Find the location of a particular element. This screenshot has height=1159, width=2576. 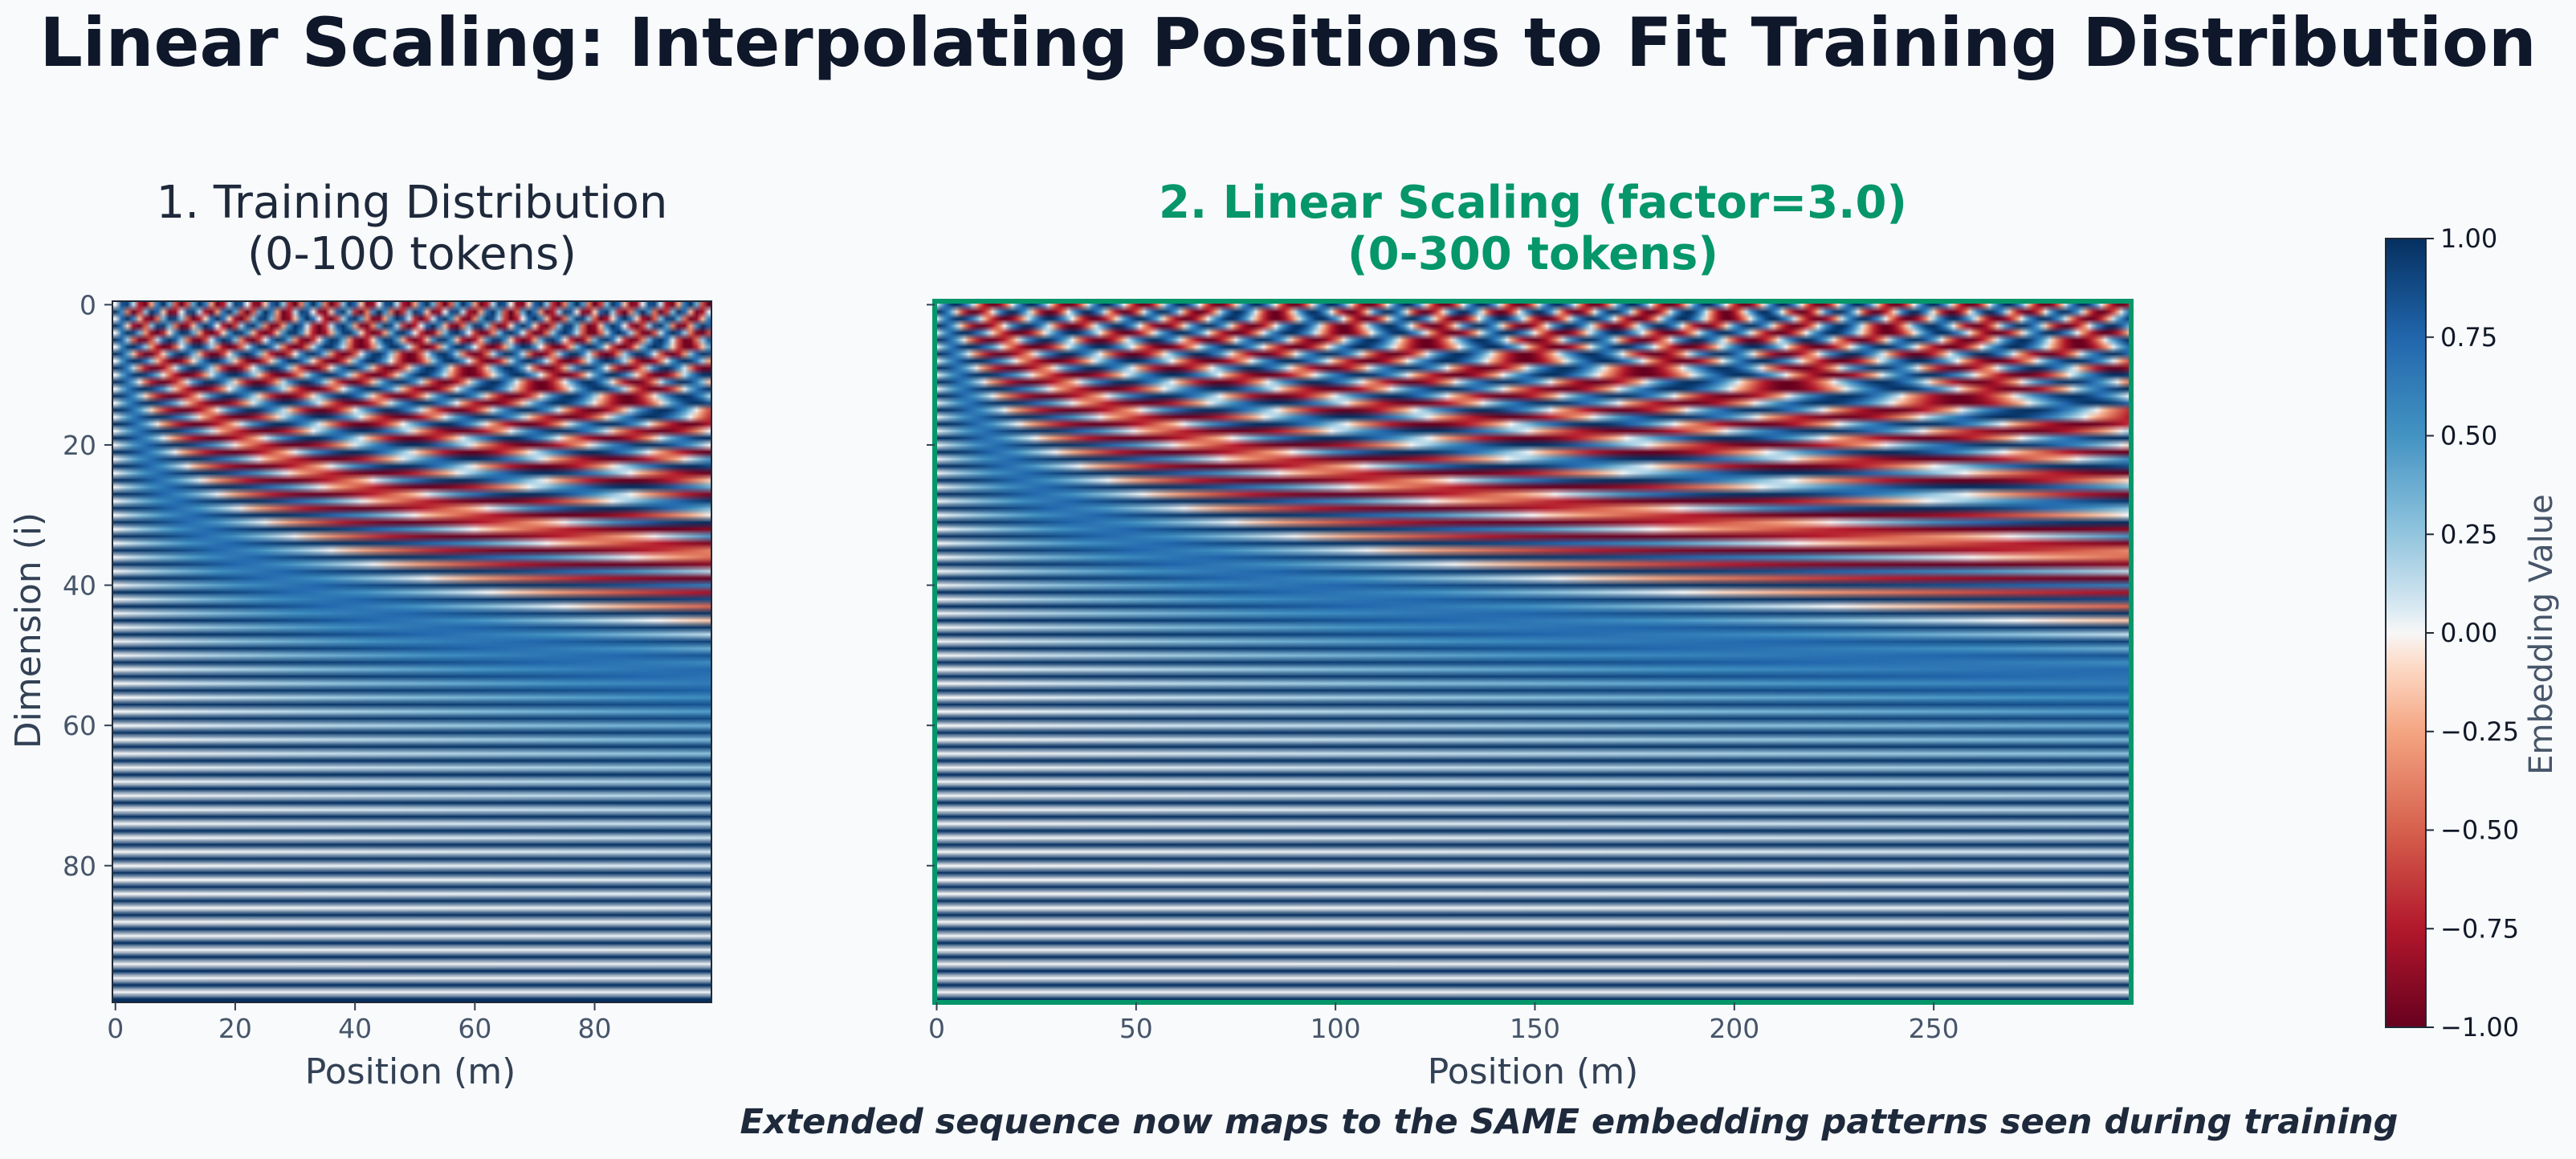

colorbar-label: Embedding Value is located at coordinates (2541, 634).